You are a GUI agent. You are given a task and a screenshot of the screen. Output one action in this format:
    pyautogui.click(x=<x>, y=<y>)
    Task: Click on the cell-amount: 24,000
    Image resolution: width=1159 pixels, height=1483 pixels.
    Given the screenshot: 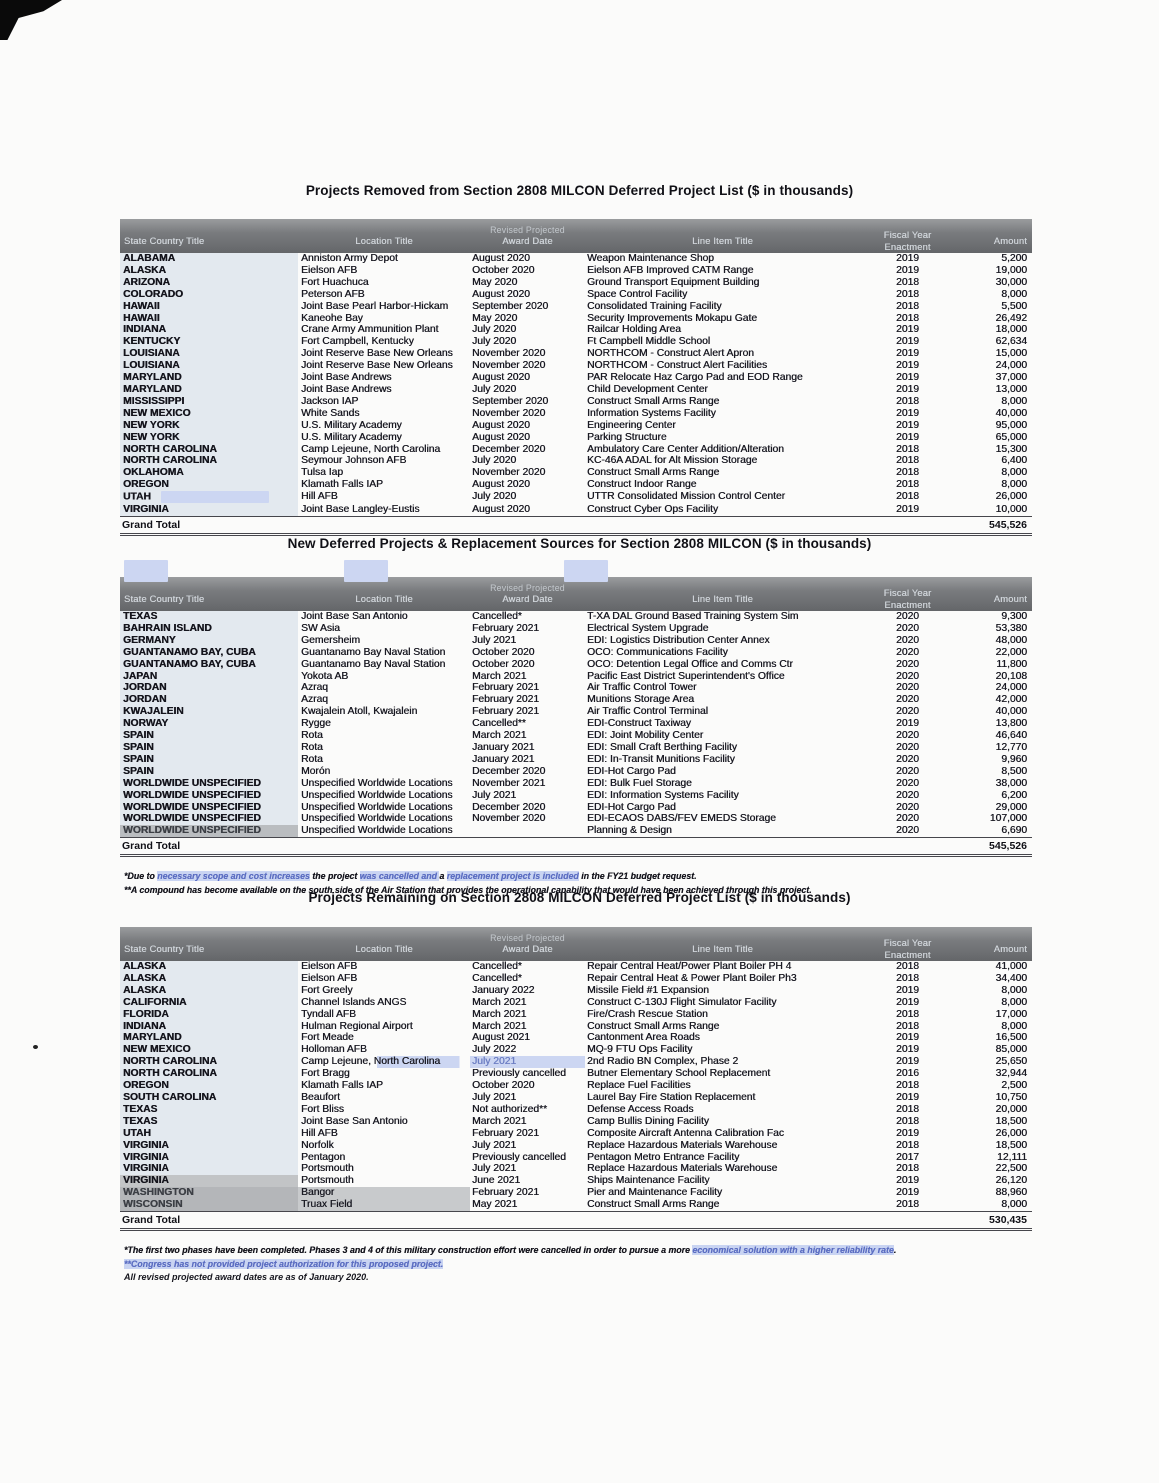 What is the action you would take?
    pyautogui.click(x=1011, y=366)
    